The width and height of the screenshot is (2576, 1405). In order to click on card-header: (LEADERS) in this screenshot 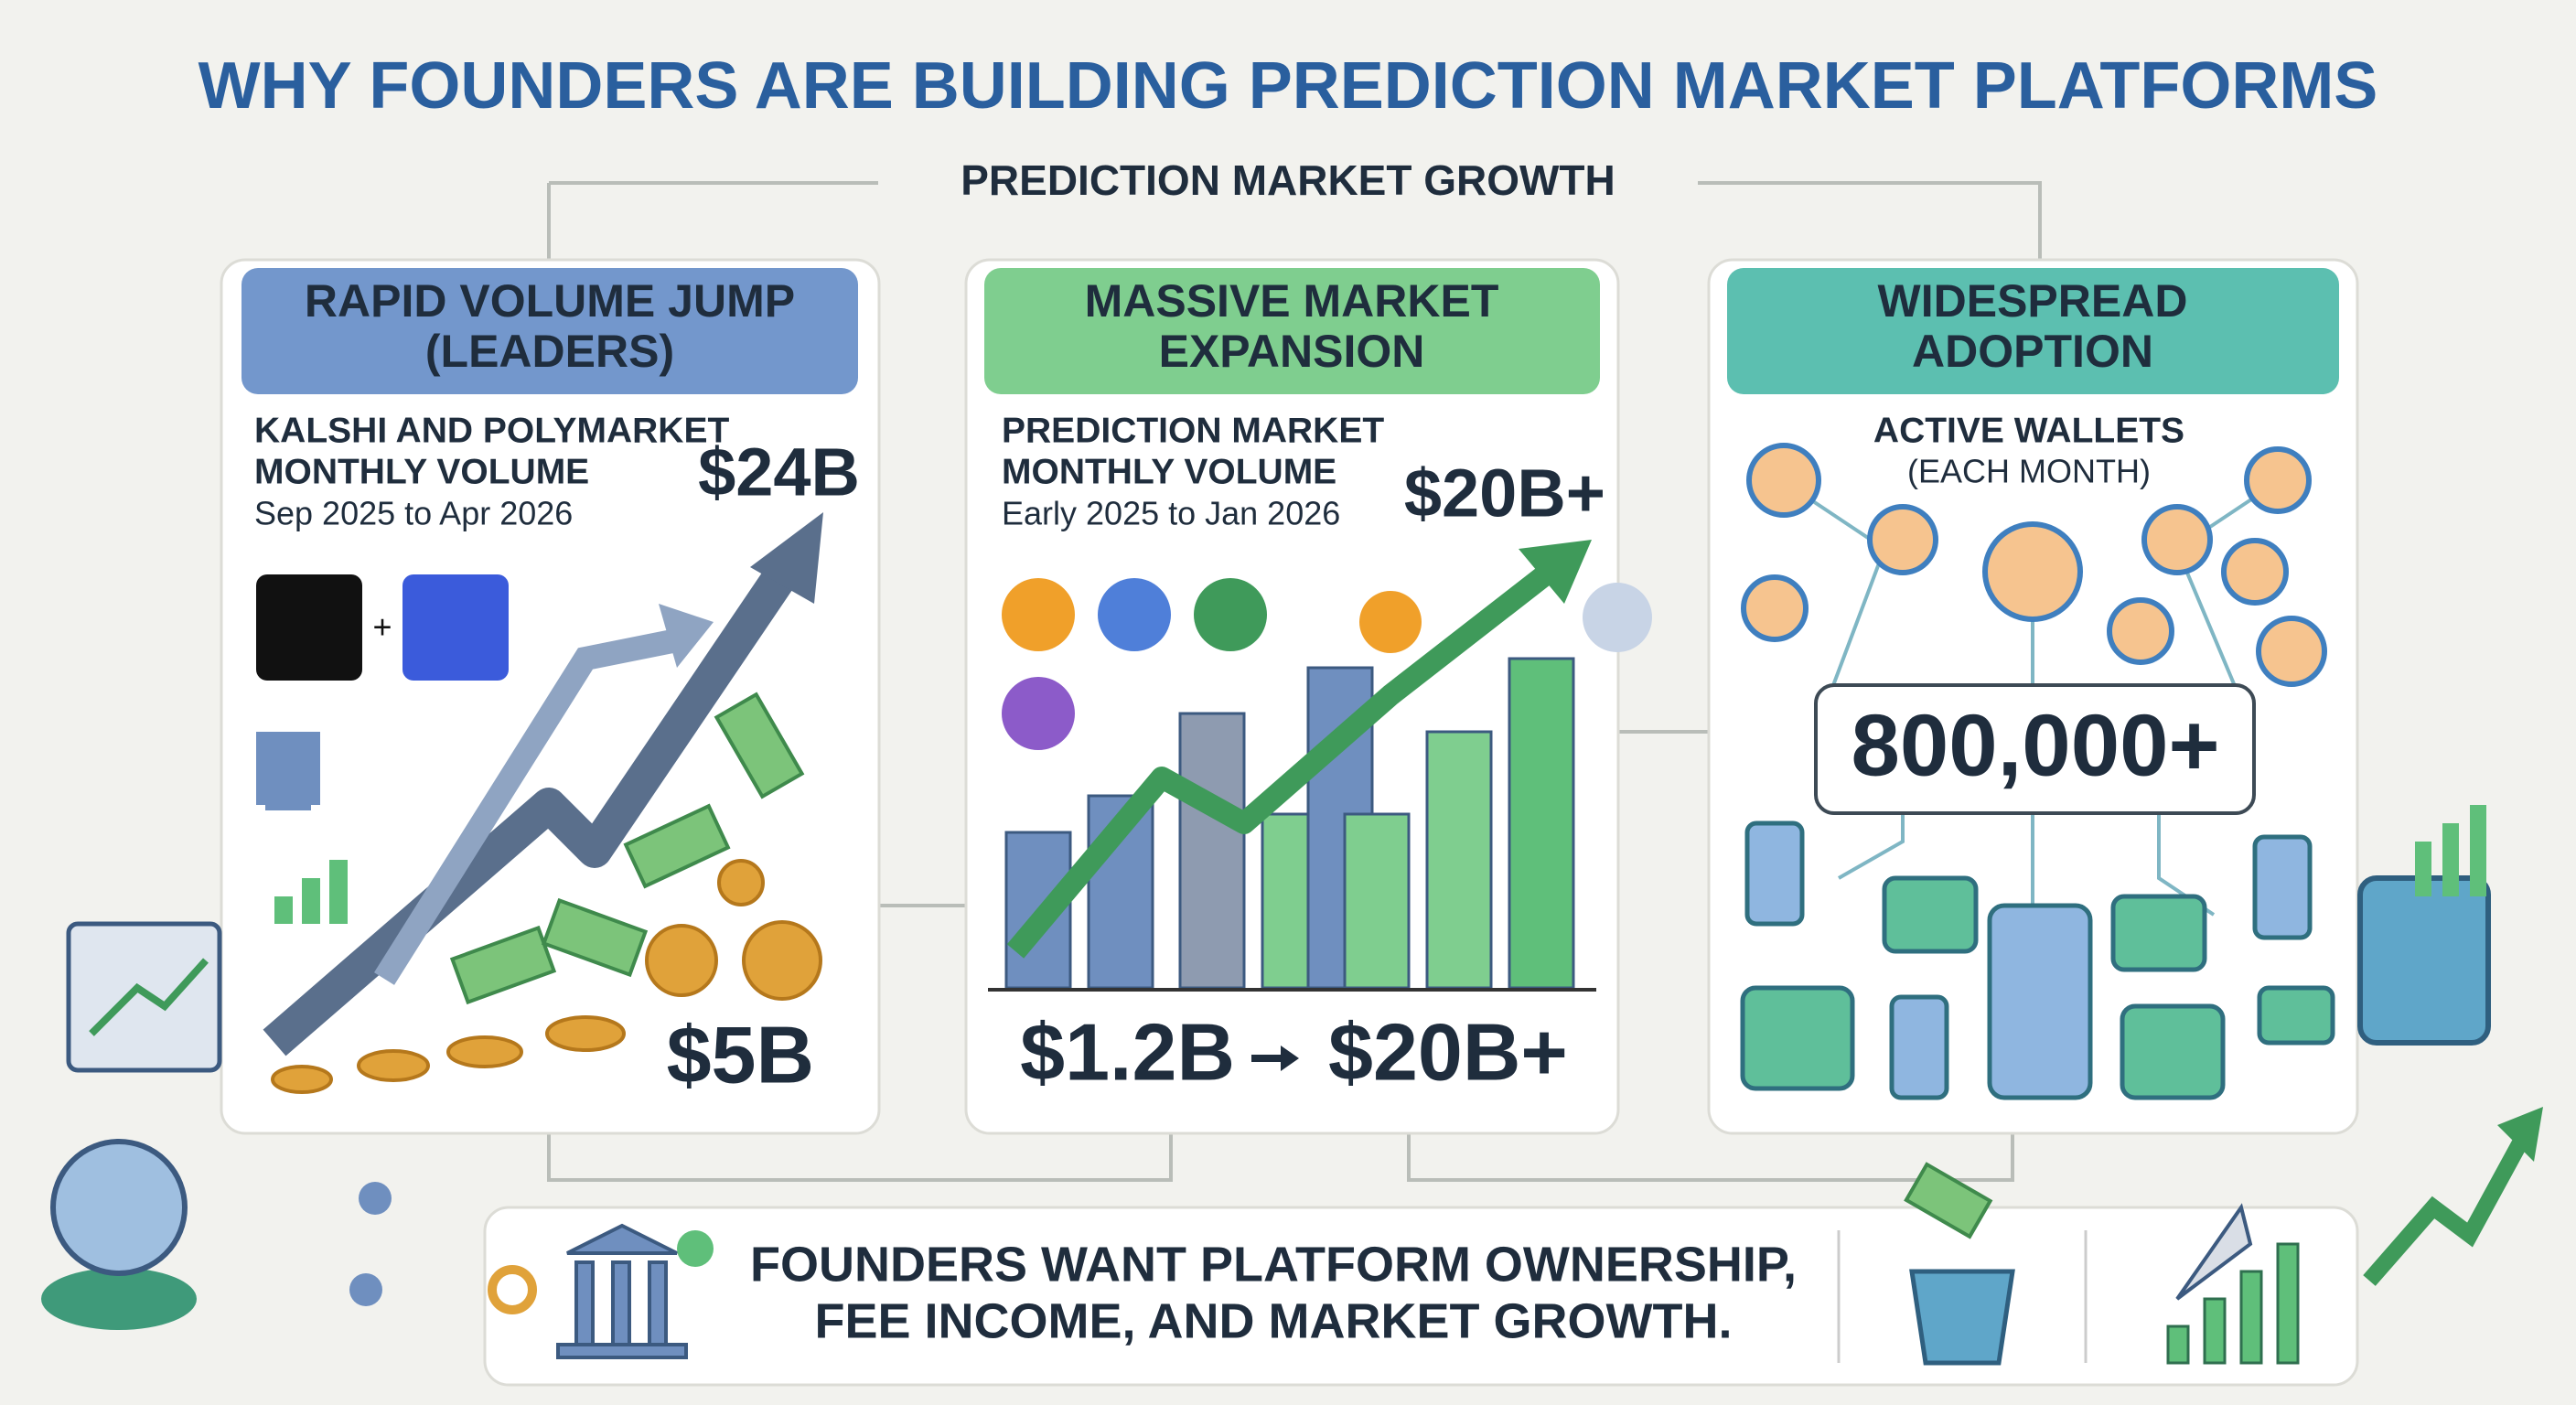, I will do `click(550, 351)`.